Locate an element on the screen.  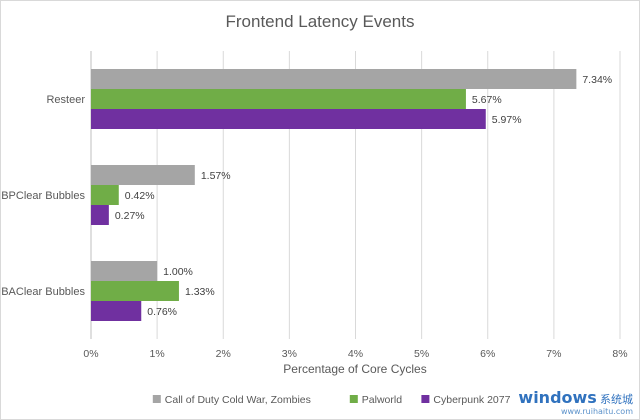
x-axis-title: Percentage of Core Cycles is located at coordinates (354, 369).